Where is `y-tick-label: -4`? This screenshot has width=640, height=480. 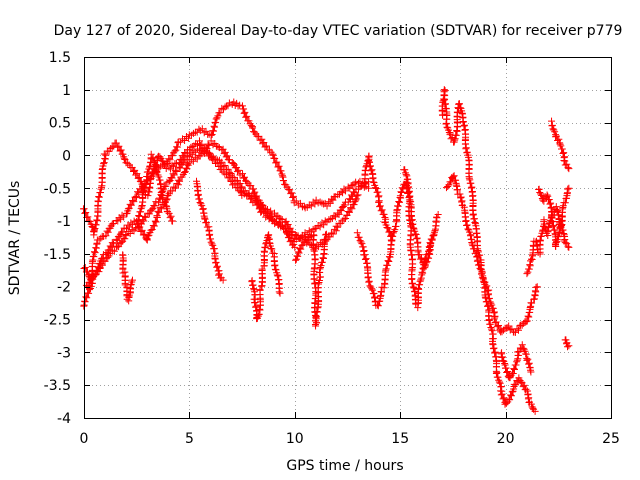 y-tick-label: -4 is located at coordinates (64, 419).